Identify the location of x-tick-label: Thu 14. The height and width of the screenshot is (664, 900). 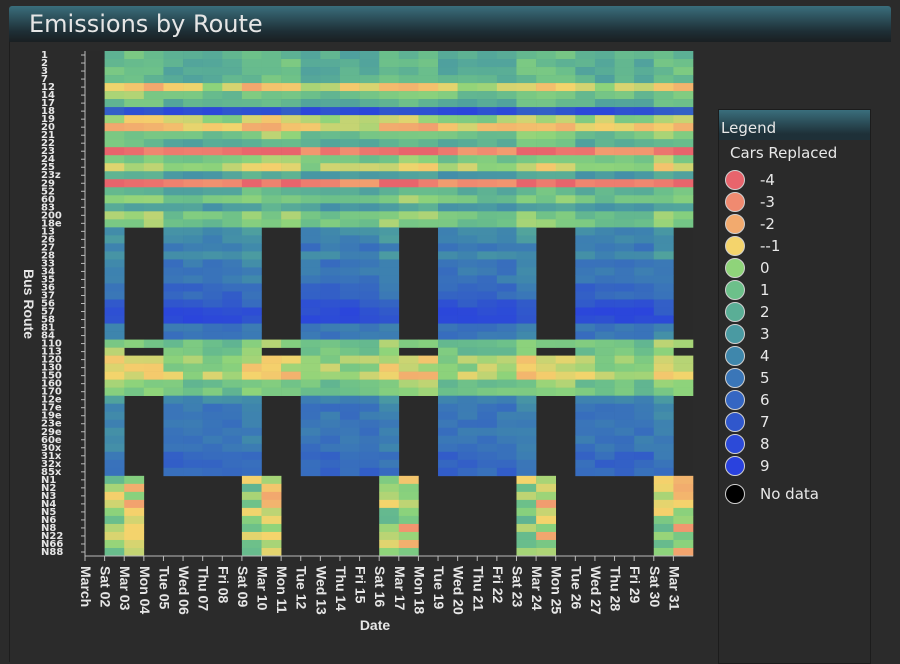
(341, 588).